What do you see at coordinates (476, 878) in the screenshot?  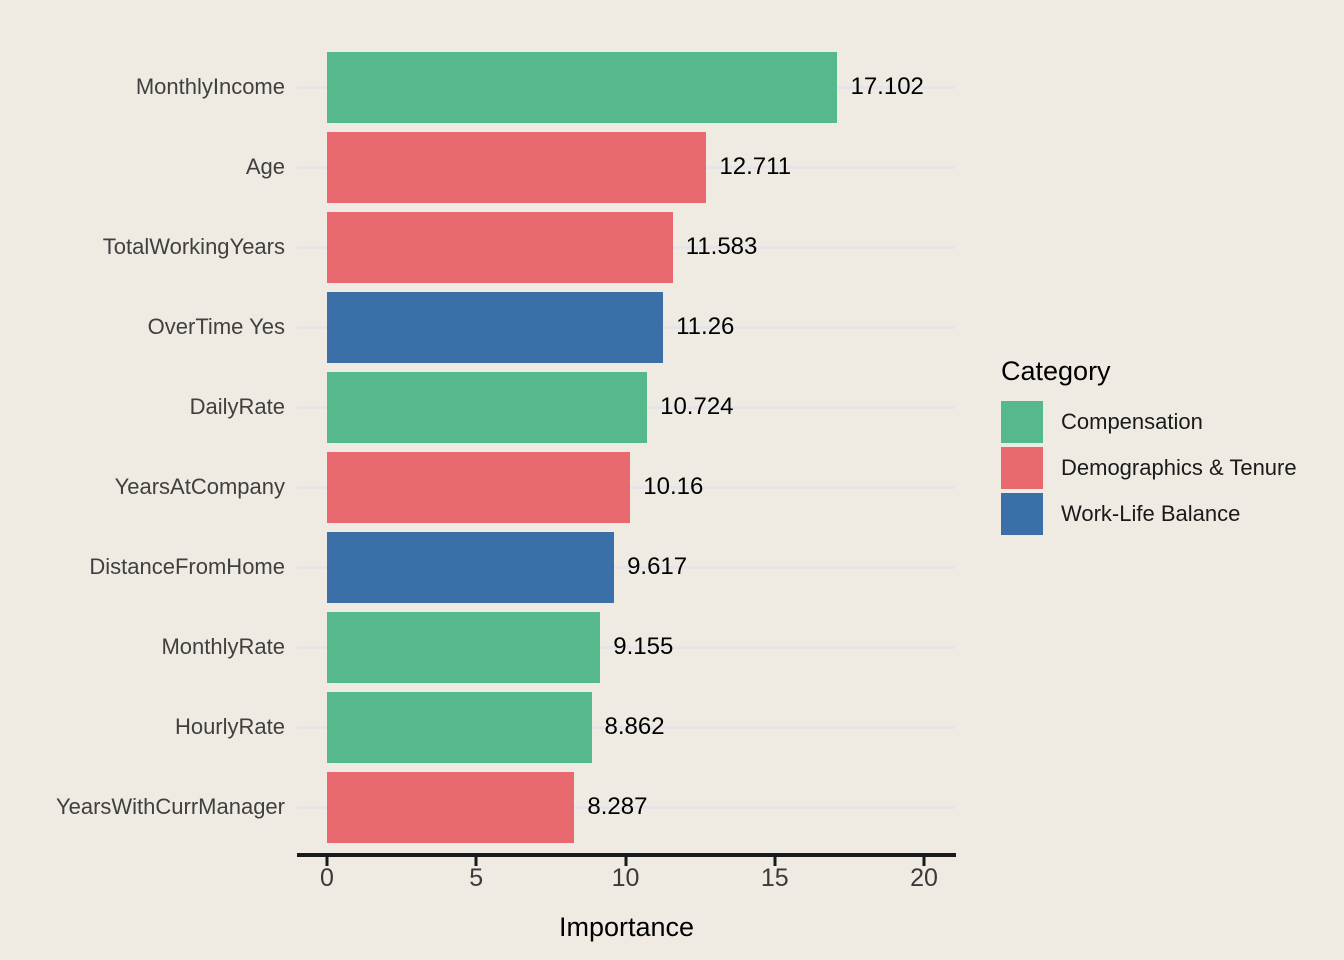 I see `x-tick-label: 5` at bounding box center [476, 878].